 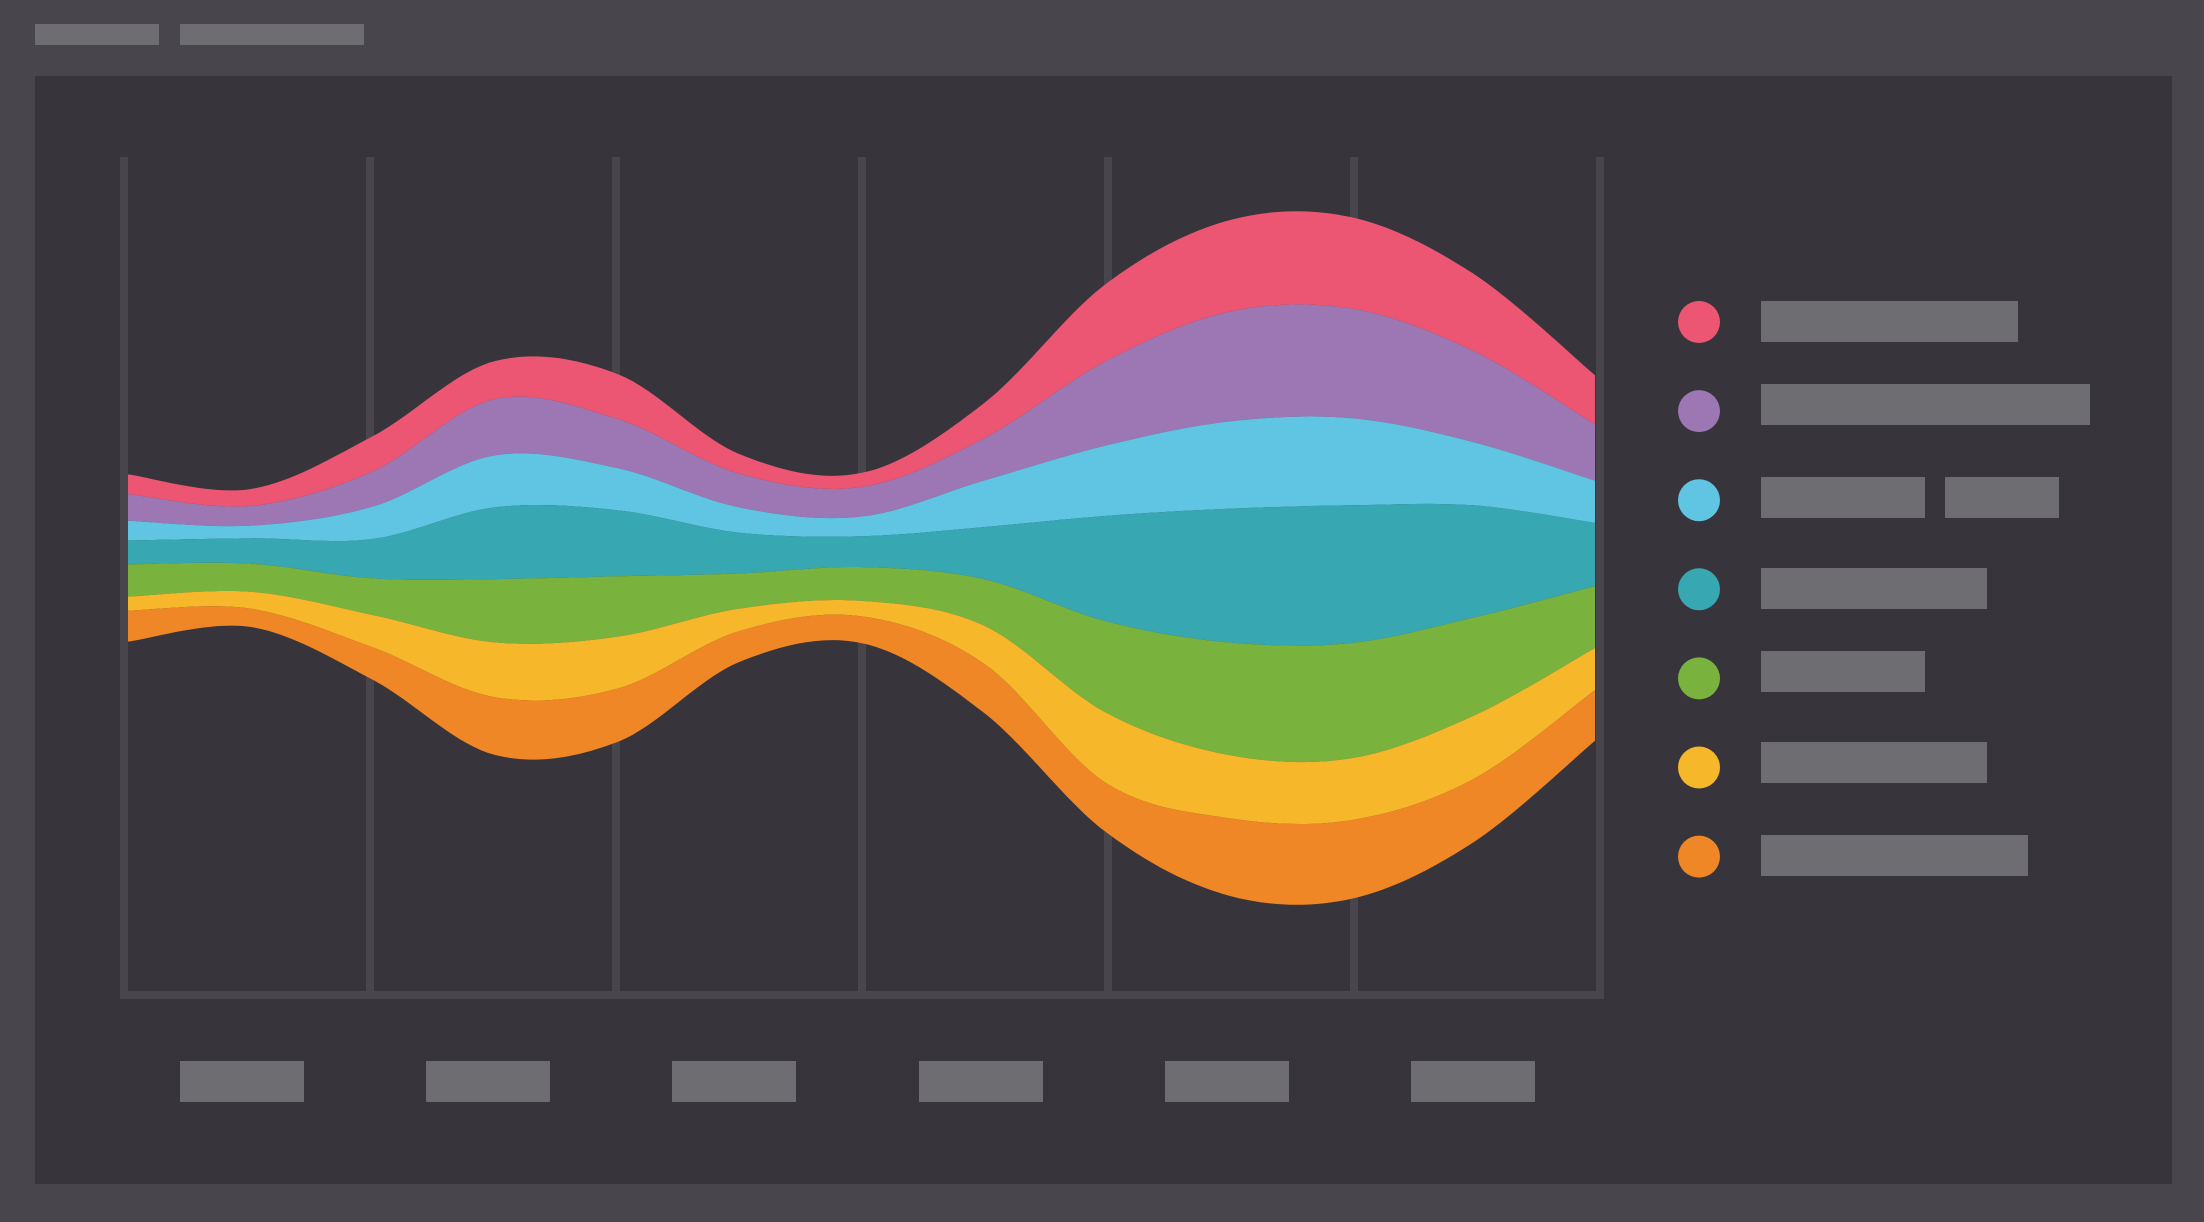 I want to click on legend, so click(x=1884, y=589).